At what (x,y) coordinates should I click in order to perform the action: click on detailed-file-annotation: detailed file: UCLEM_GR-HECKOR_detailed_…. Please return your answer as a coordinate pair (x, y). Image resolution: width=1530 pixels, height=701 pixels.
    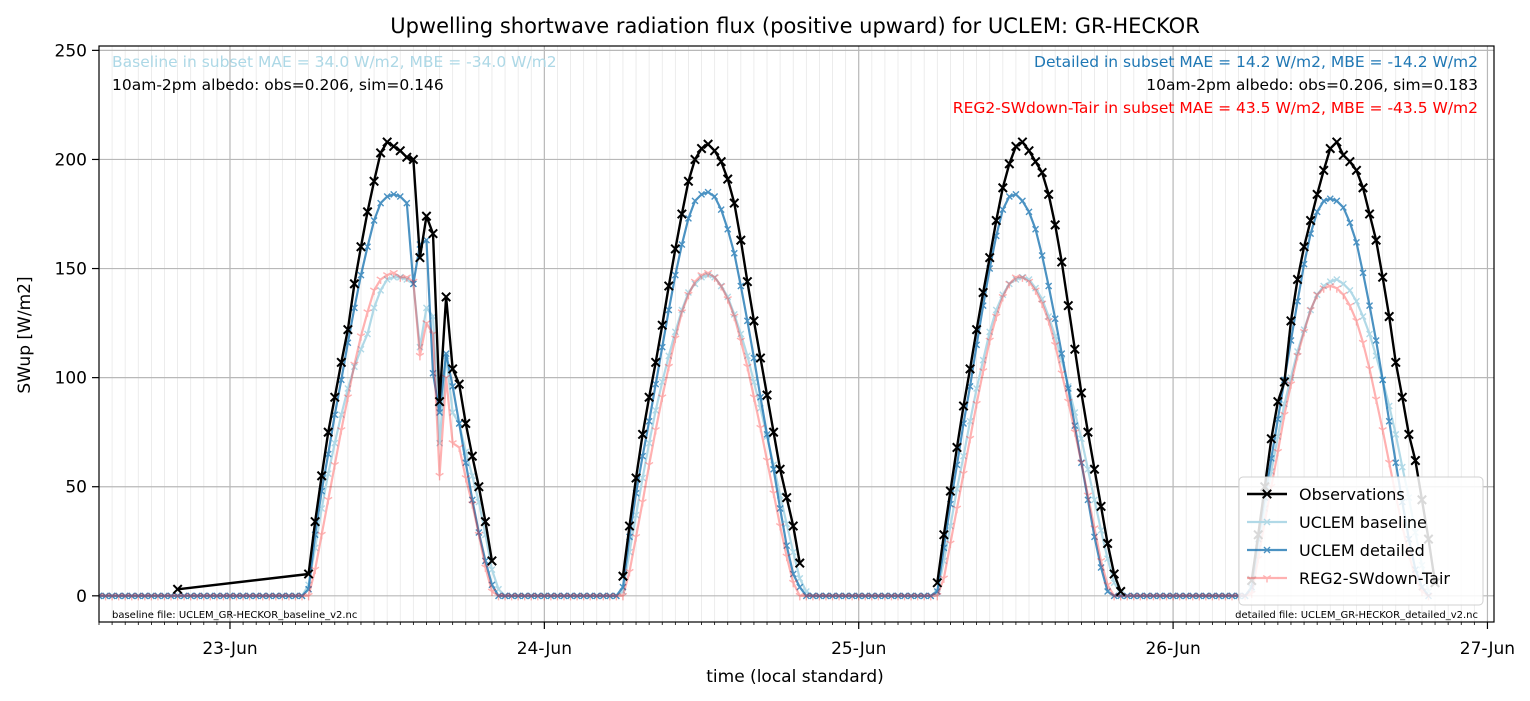
    Looking at the image, I should click on (1356, 615).